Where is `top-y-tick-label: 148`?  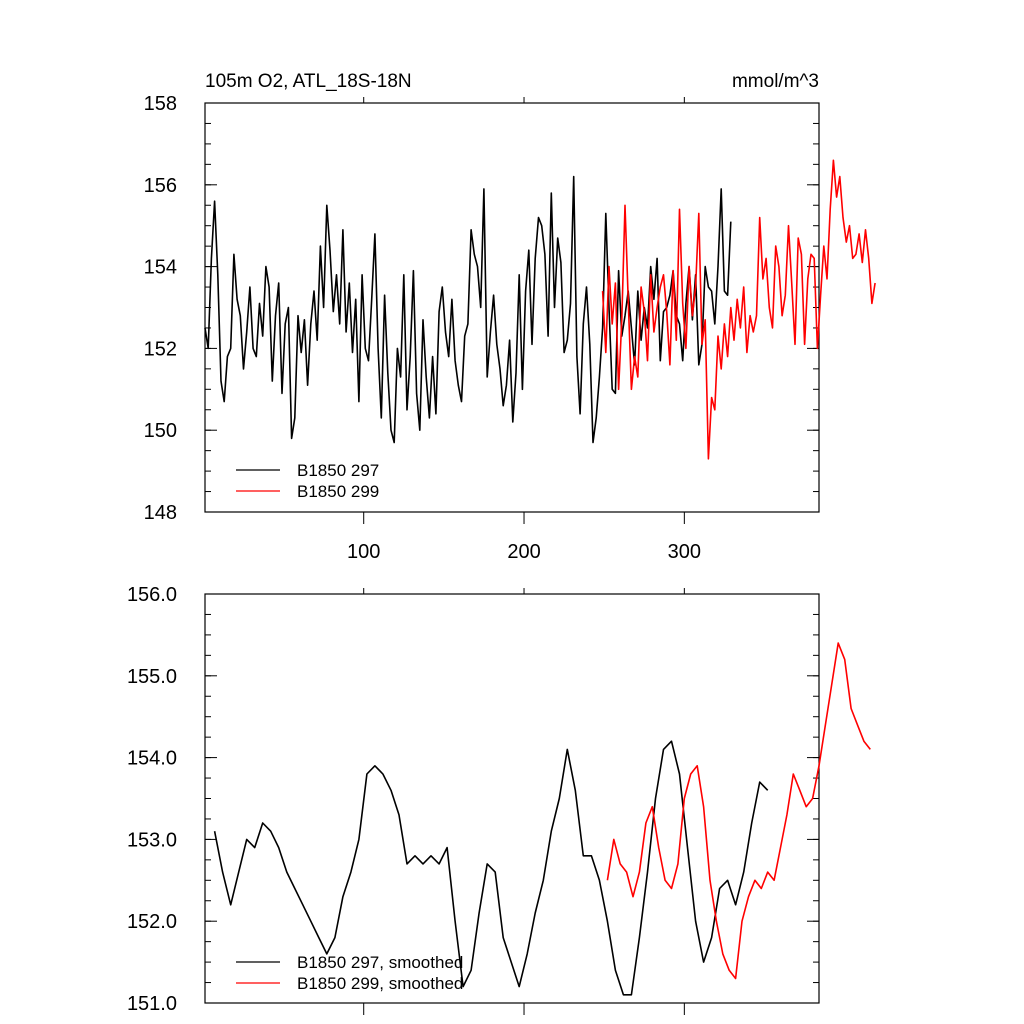
top-y-tick-label: 148 is located at coordinates (160, 513).